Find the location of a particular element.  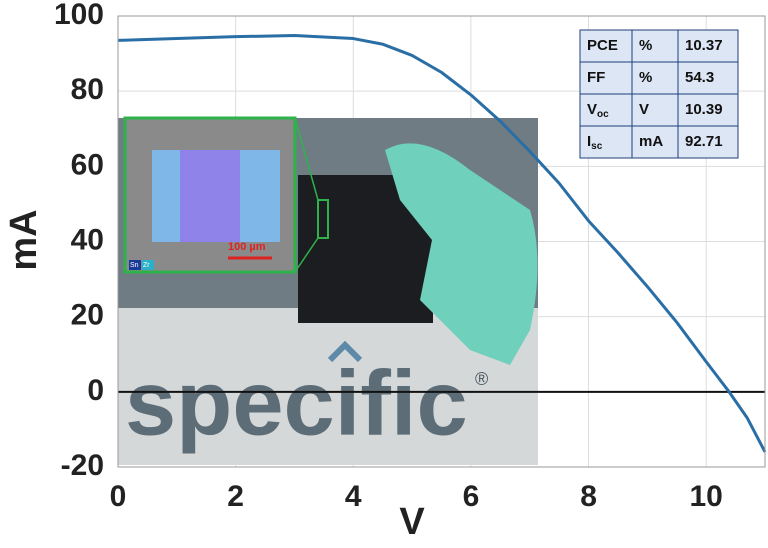

table-text: 92.71 is located at coordinates (704, 141).